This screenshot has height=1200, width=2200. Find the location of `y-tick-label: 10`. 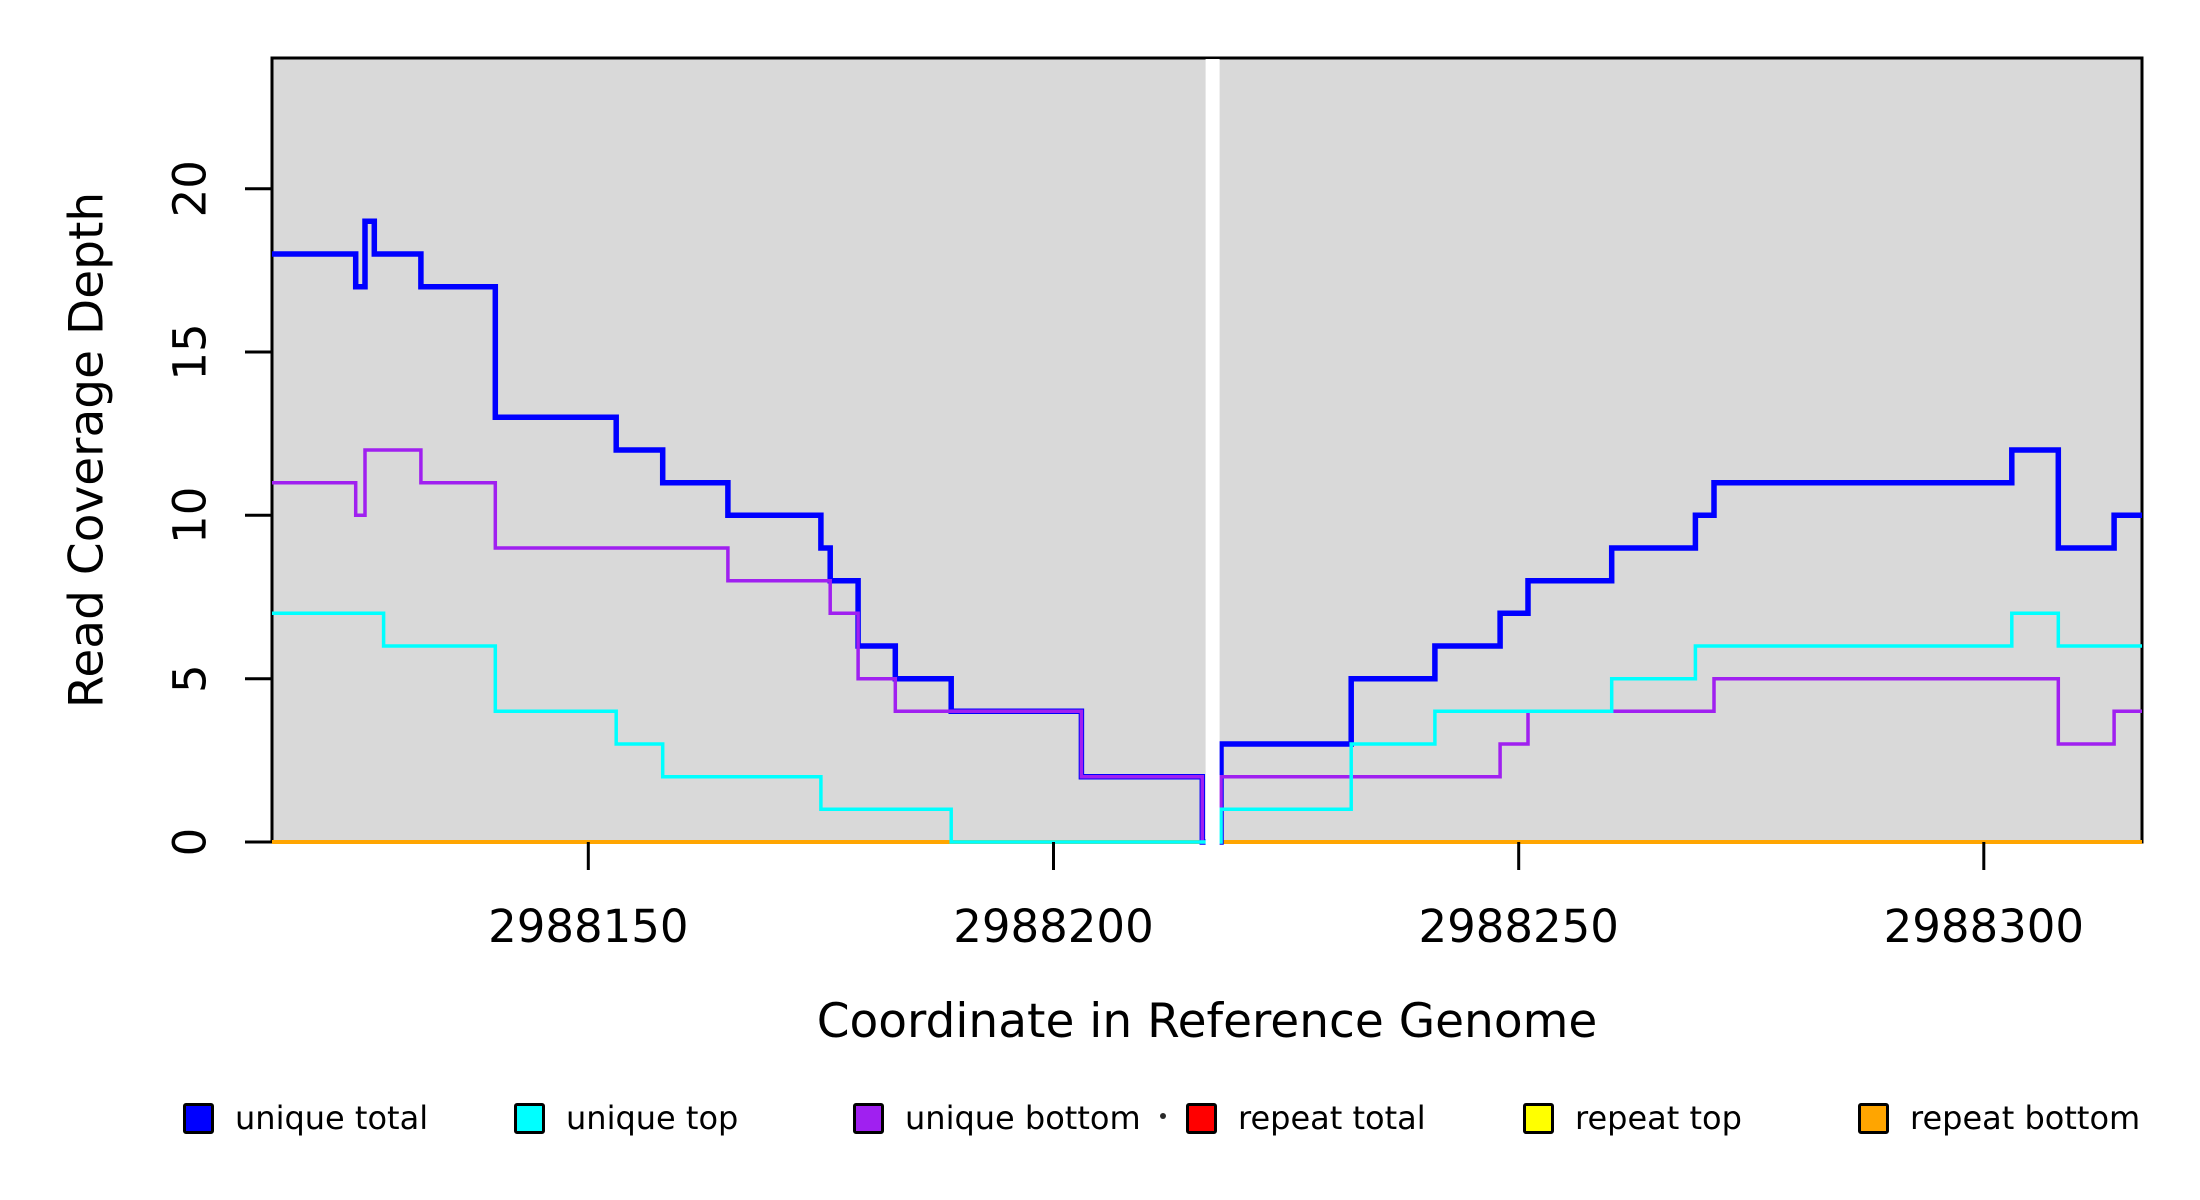

y-tick-label: 10 is located at coordinates (190, 515).